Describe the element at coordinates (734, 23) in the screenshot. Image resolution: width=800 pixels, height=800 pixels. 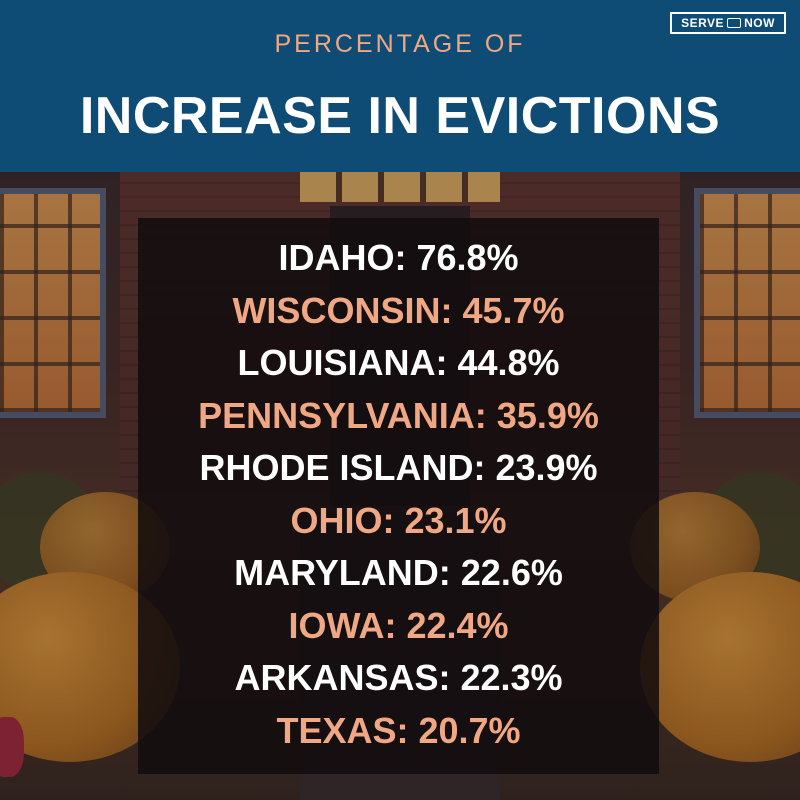
I see `megaphone-icon` at that location.